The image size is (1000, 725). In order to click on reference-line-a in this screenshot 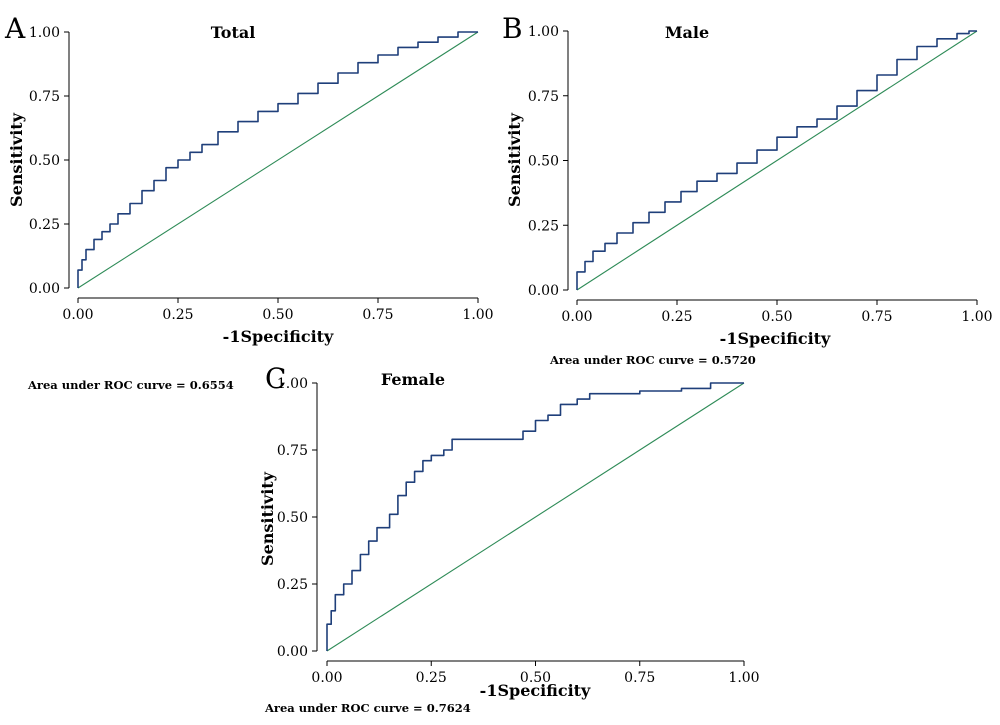, I will do `click(278, 160)`.